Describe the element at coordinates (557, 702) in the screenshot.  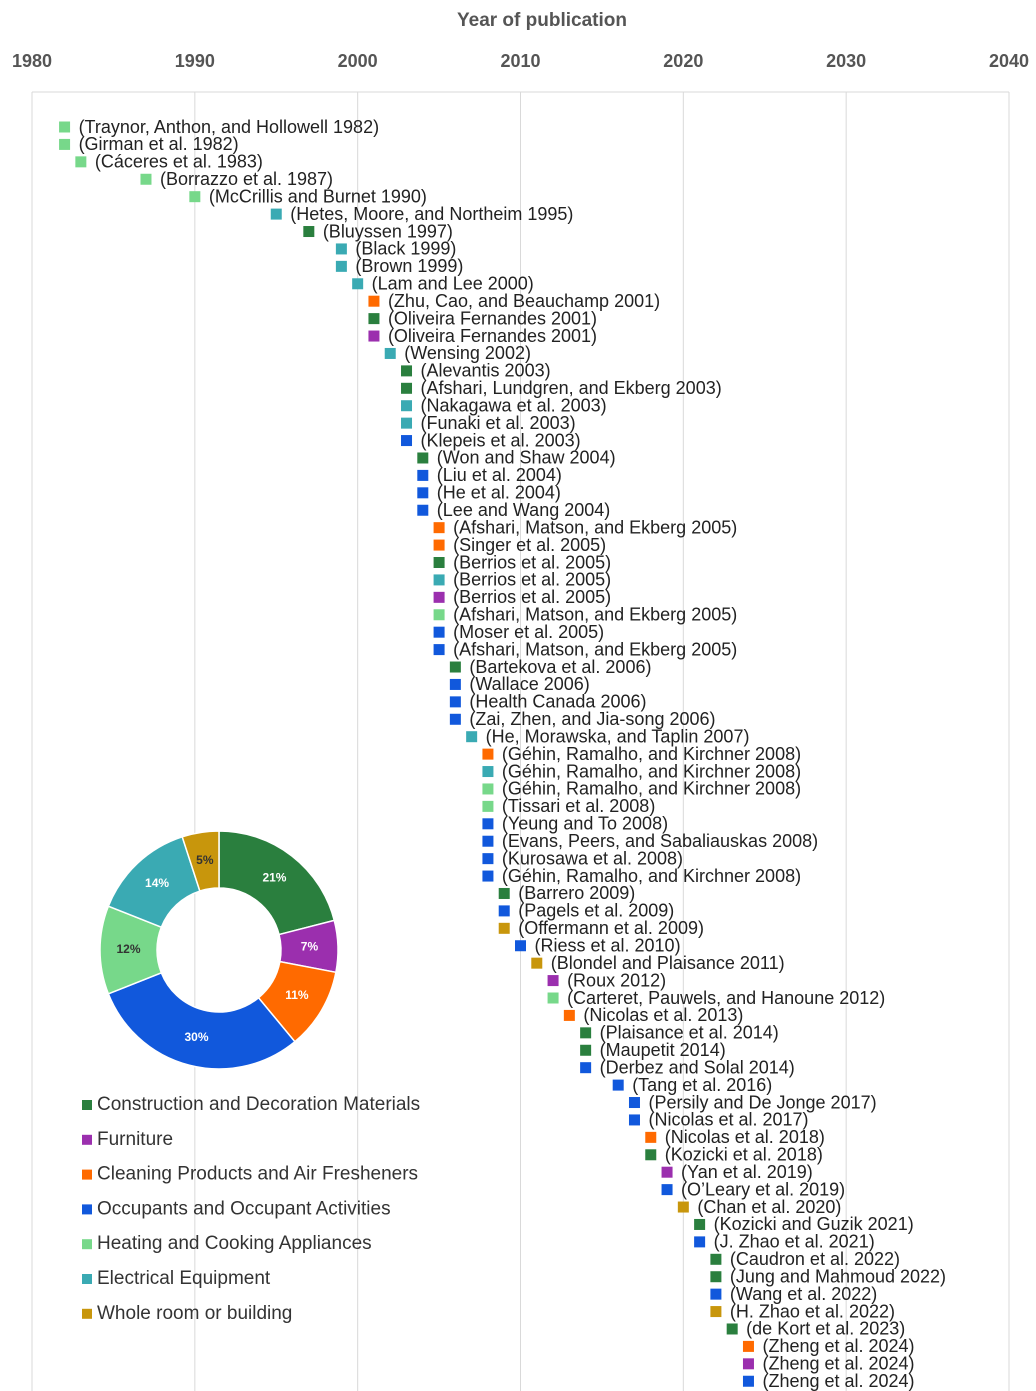
I see `point-label: (Health Canada 2006)` at that location.